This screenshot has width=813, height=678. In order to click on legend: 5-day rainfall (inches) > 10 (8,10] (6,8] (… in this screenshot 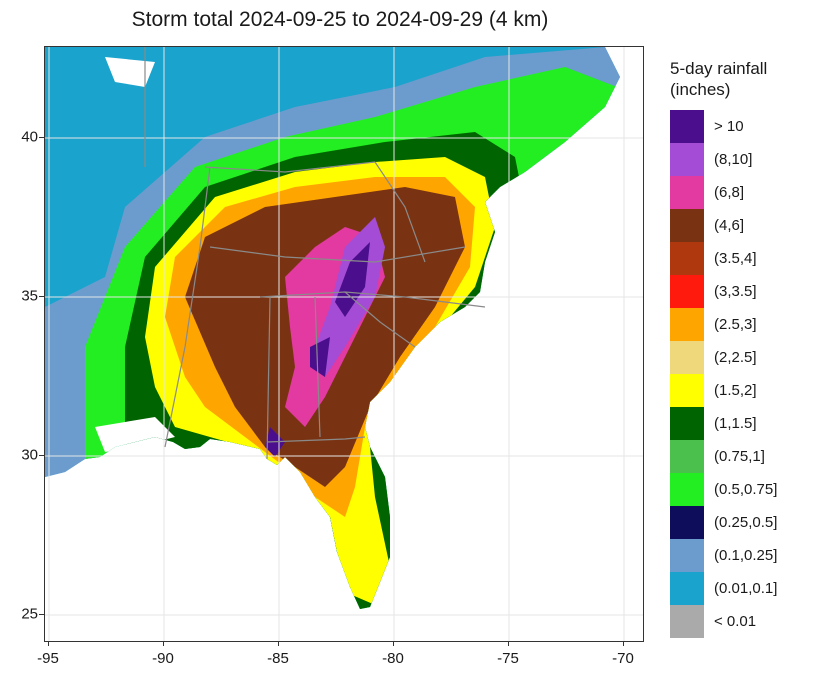, I will do `click(723, 348)`.